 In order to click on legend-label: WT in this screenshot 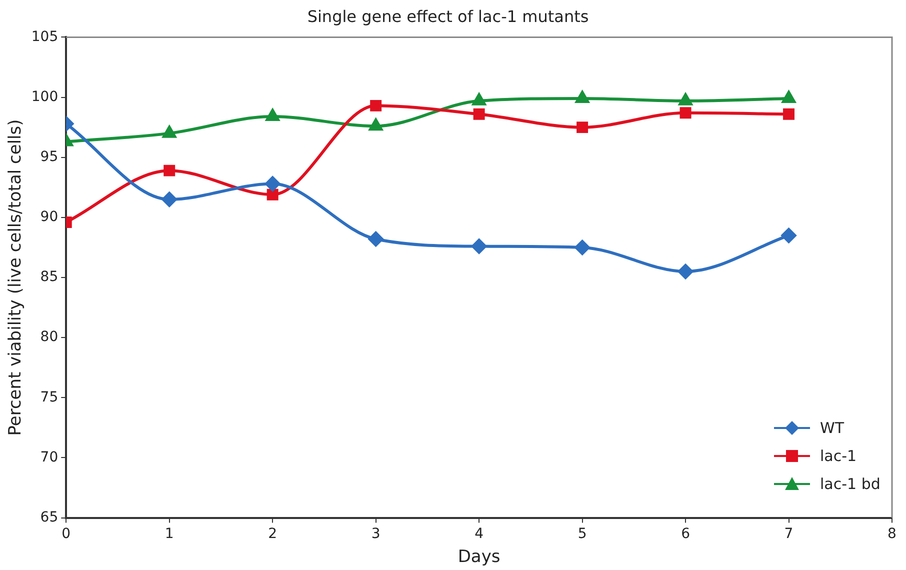, I will do `click(832, 427)`.